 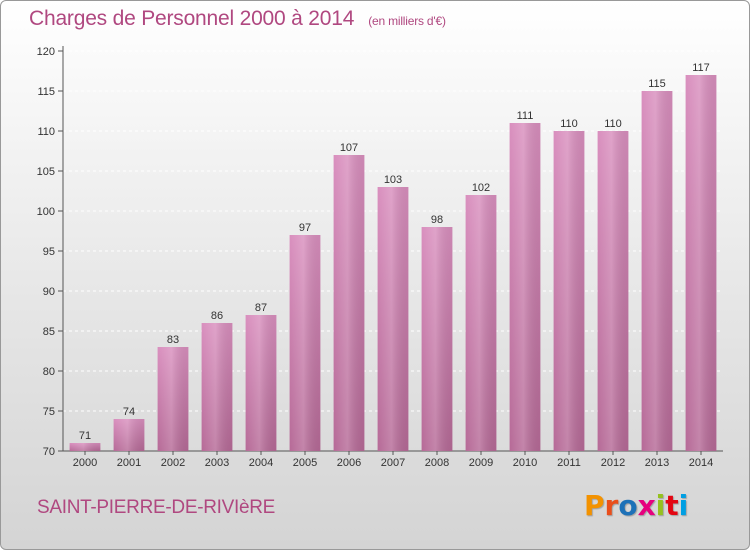 I want to click on logo-letter: x, so click(x=646, y=505).